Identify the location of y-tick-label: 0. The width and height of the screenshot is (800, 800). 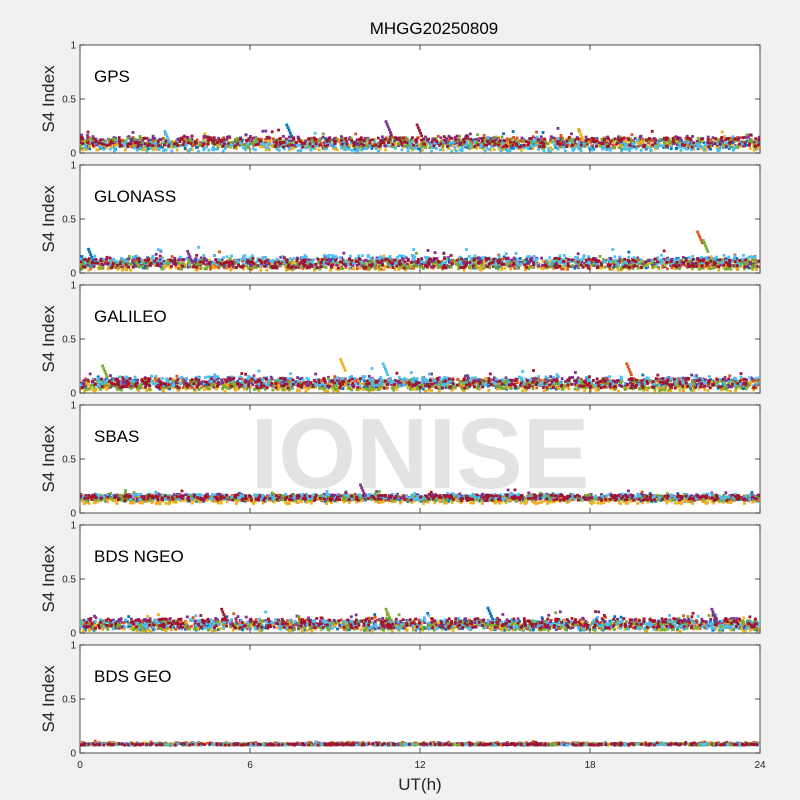
(73, 274).